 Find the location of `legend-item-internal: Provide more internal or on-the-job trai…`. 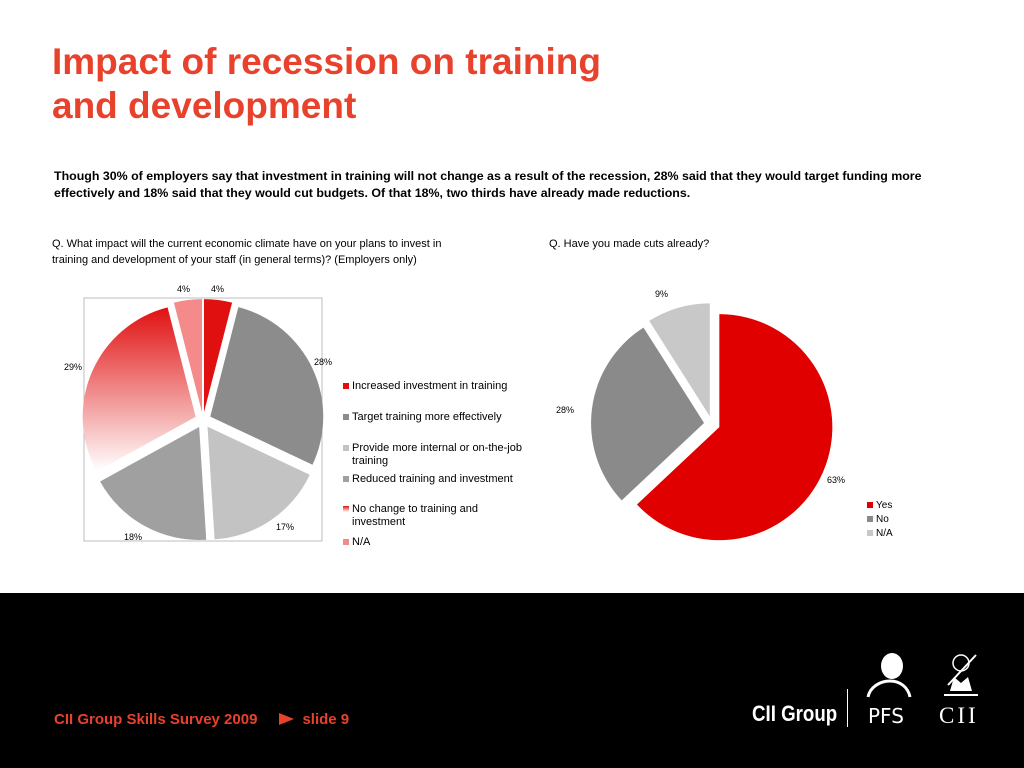

legend-item-internal: Provide more internal or on-the-job trai… is located at coordinates (437, 455).